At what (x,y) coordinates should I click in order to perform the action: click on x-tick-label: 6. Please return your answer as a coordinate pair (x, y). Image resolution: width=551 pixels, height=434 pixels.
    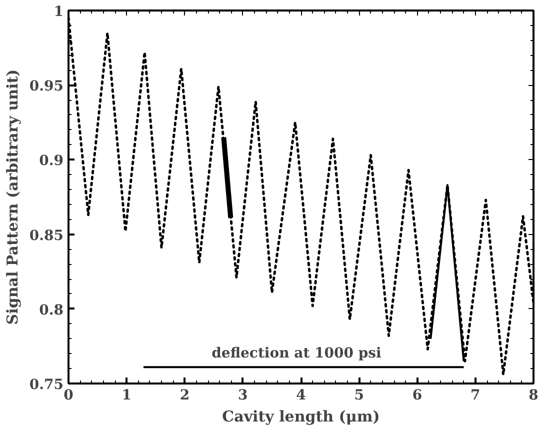
    Looking at the image, I should click on (417, 396).